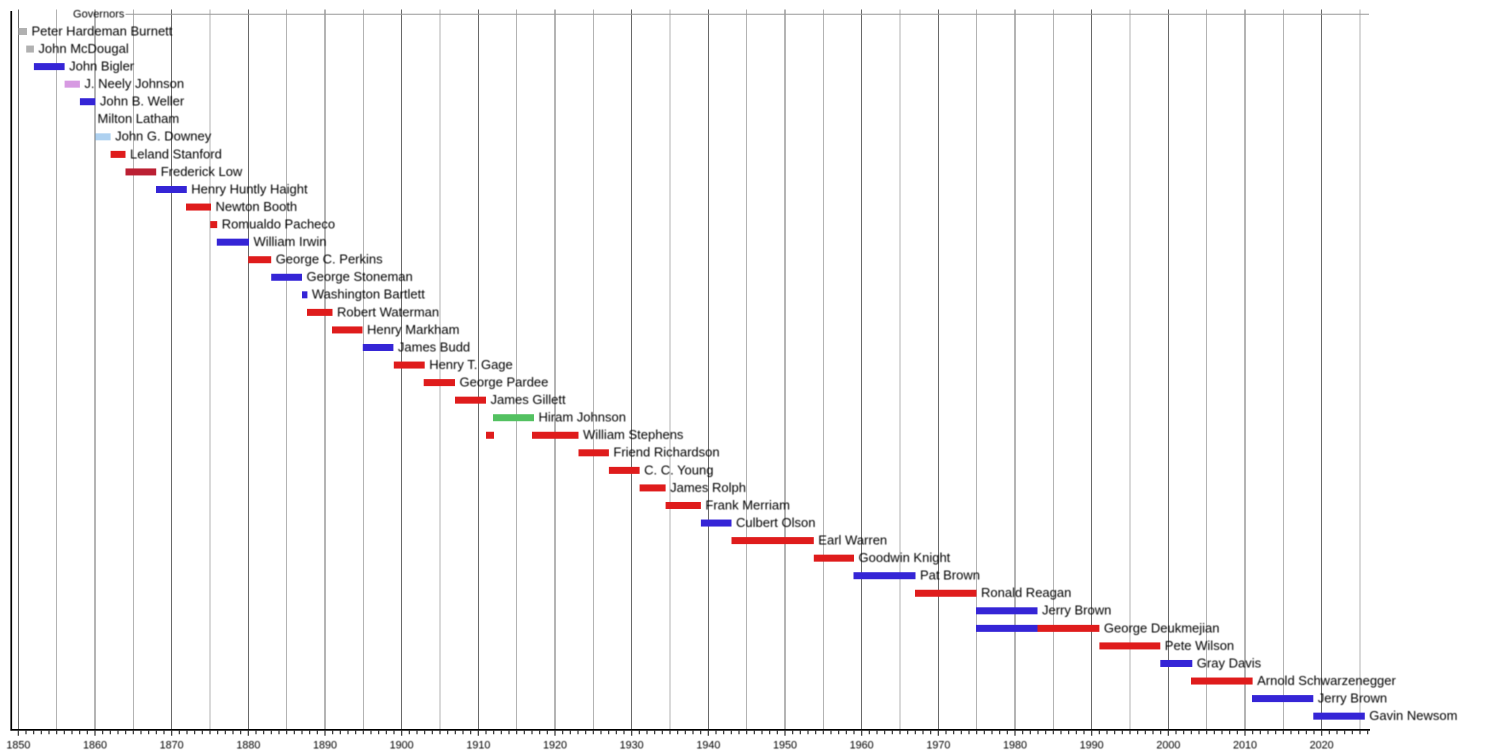 The image size is (1500, 750). Describe the element at coordinates (325, 744) in the screenshot. I see `svg-text: 1890` at that location.